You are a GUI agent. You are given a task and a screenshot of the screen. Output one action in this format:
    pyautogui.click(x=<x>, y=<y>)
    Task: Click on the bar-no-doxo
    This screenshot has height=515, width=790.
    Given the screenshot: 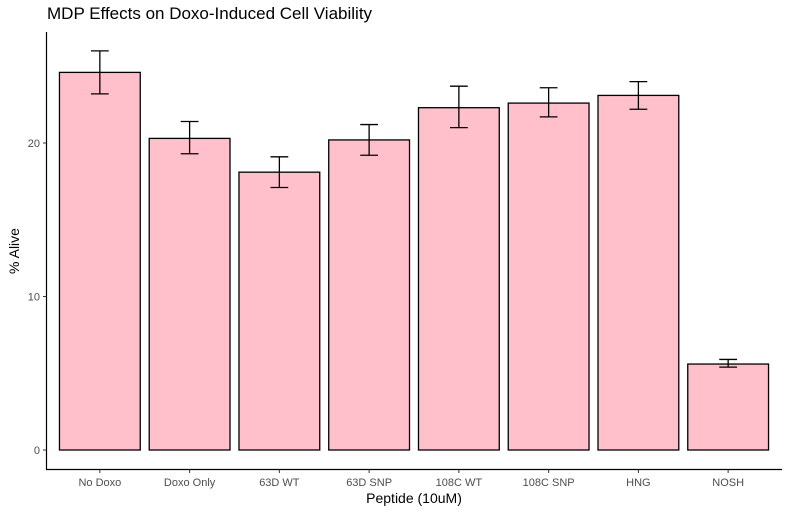 What is the action you would take?
    pyautogui.click(x=99, y=261)
    